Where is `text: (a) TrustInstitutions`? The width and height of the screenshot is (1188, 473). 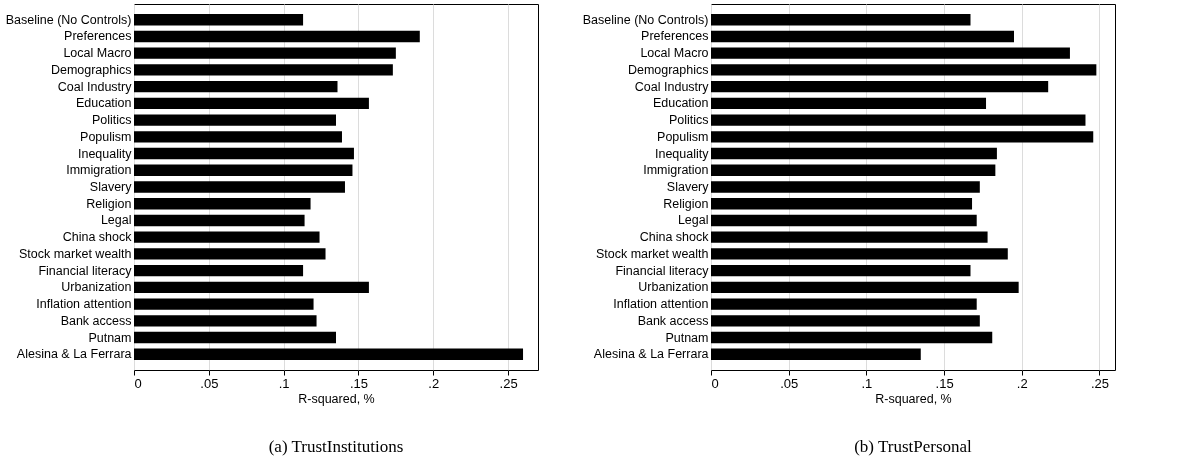 text: (a) TrustInstitutions is located at coordinates (336, 446).